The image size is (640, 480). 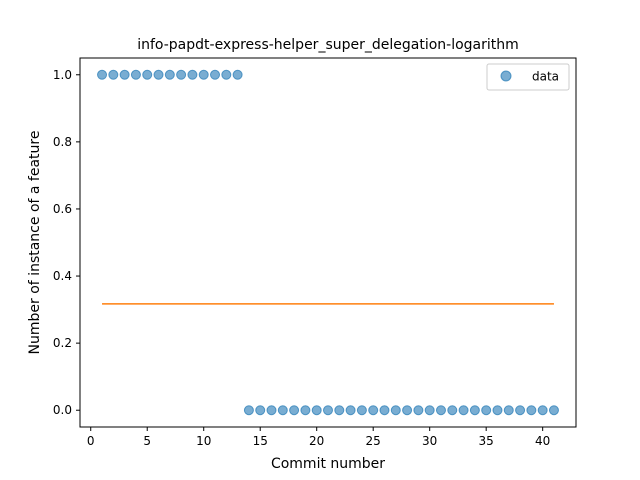 I want to click on x-axis-ticks: 0 5 10 15 20 25 30 35 40, so click(x=318, y=437).